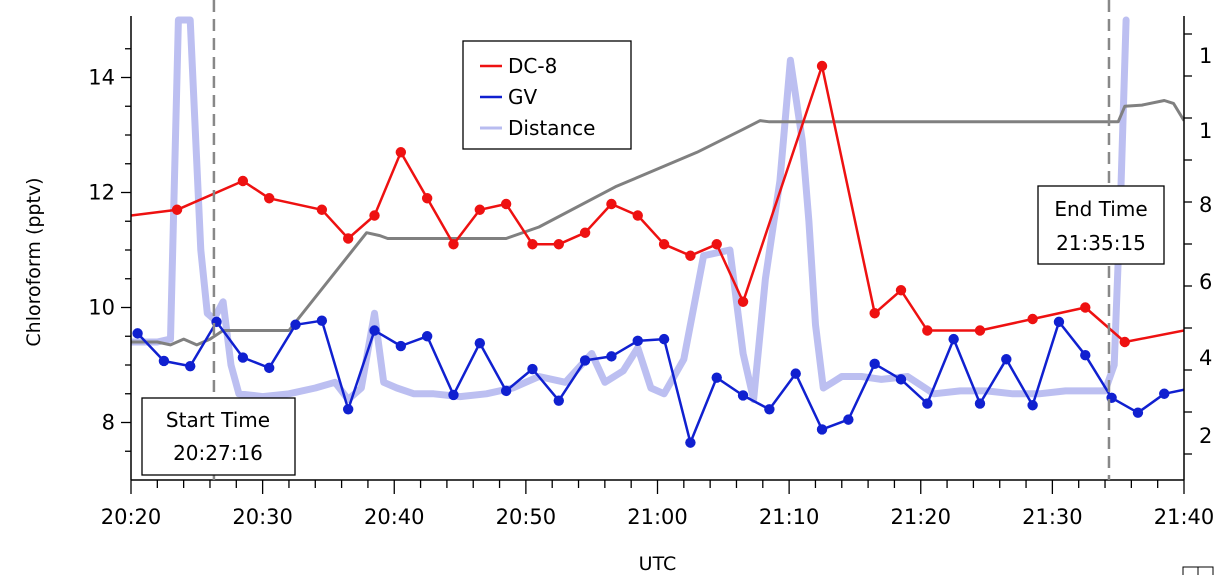  What do you see at coordinates (522, 97) in the screenshot?
I see `legend-label: GV` at bounding box center [522, 97].